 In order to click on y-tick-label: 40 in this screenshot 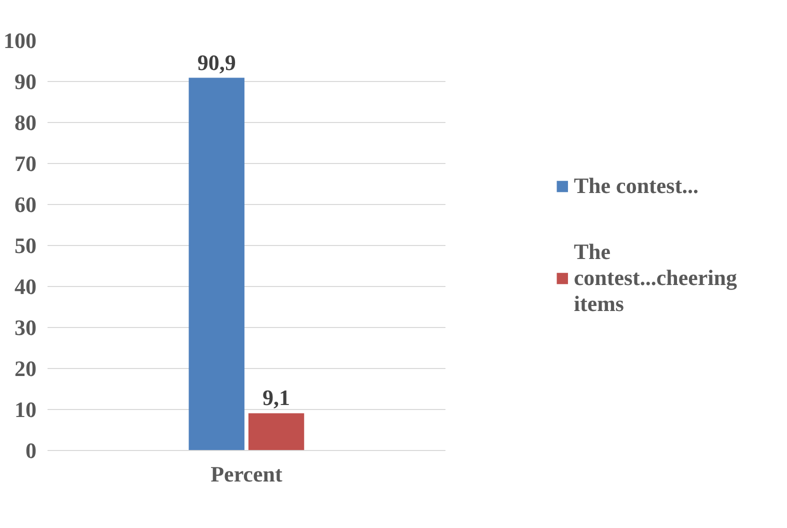, I will do `click(25, 286)`.